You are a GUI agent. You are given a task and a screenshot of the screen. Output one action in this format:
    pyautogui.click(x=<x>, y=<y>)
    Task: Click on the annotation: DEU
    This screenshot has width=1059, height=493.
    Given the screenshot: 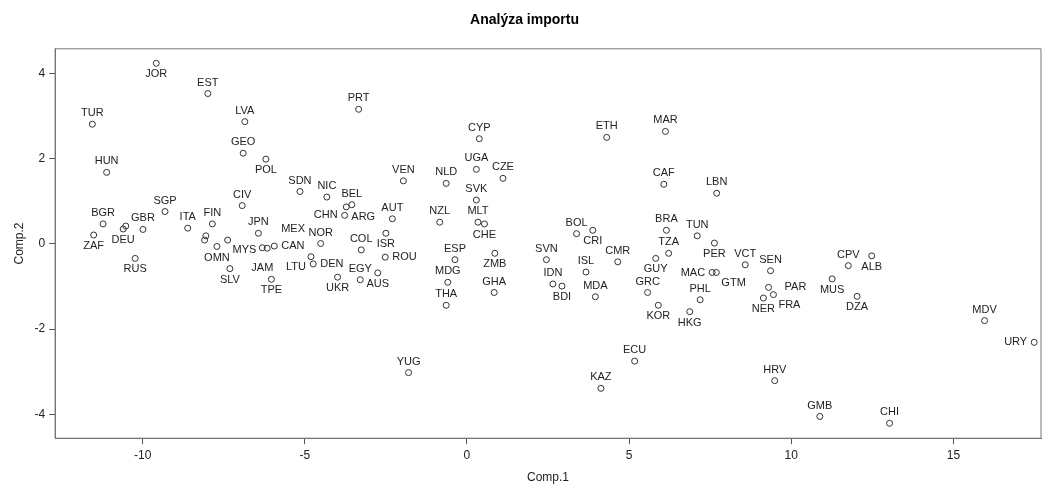 What is the action you would take?
    pyautogui.click(x=123, y=239)
    